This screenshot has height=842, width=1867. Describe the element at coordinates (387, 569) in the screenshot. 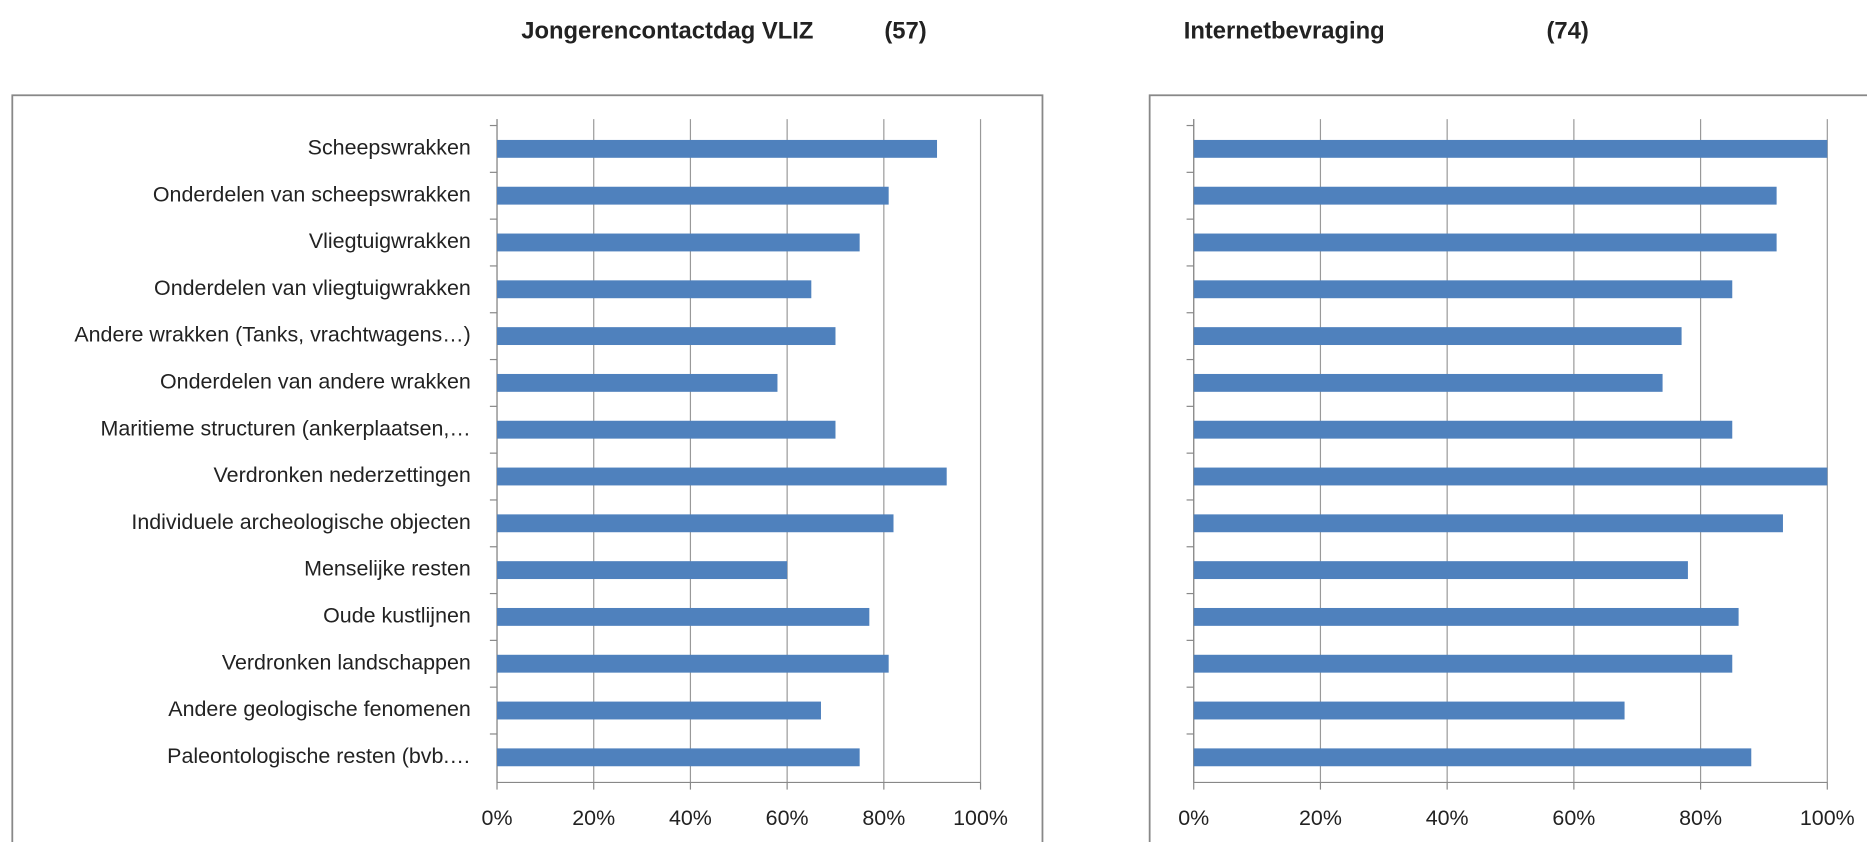

I see `category-label: Menselijke resten` at that location.